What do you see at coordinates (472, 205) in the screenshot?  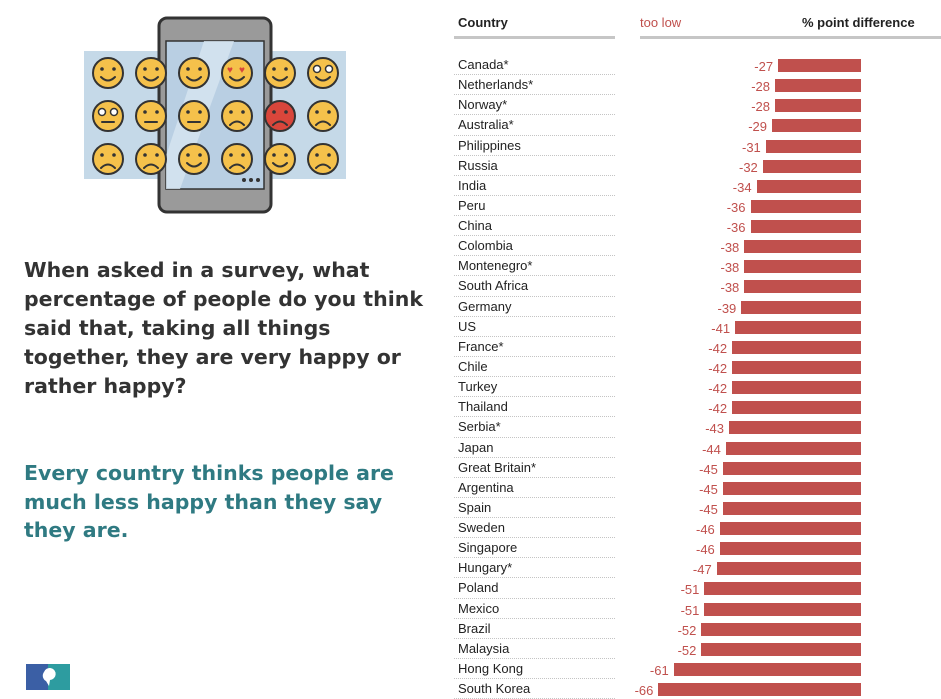 I see `country-label: Peru` at bounding box center [472, 205].